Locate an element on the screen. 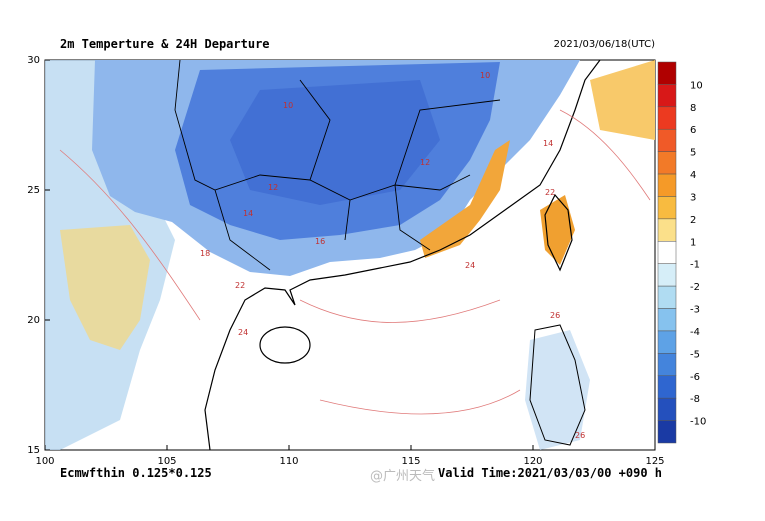  colorbar-label: 1 is located at coordinates (693, 242).